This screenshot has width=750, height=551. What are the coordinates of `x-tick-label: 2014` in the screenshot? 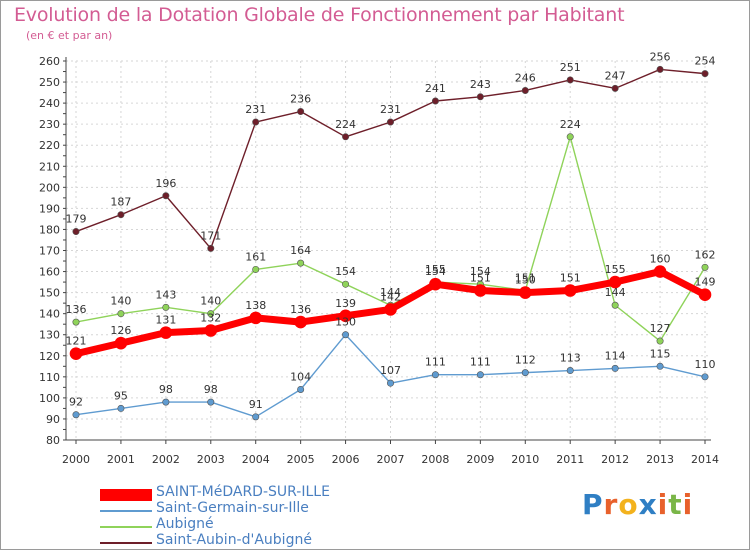 It's located at (705, 459).